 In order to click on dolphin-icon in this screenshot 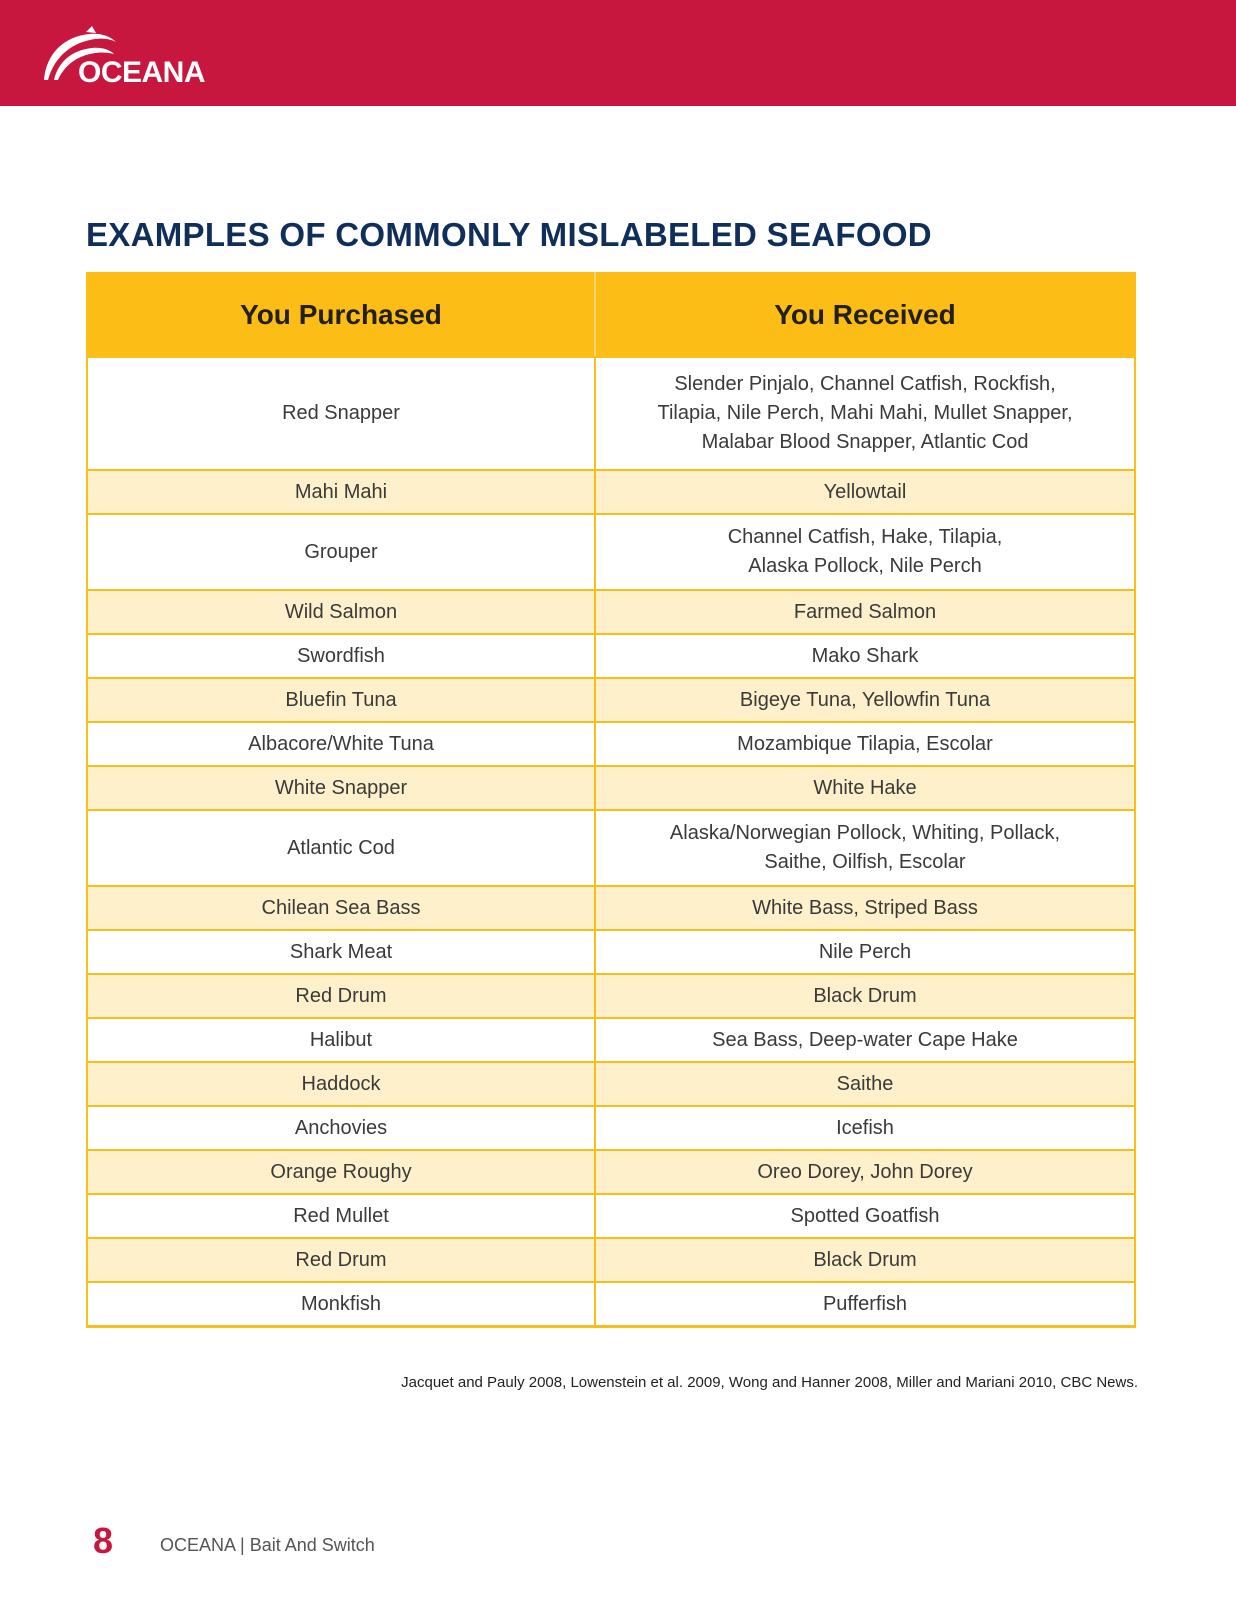, I will do `click(80, 53)`.